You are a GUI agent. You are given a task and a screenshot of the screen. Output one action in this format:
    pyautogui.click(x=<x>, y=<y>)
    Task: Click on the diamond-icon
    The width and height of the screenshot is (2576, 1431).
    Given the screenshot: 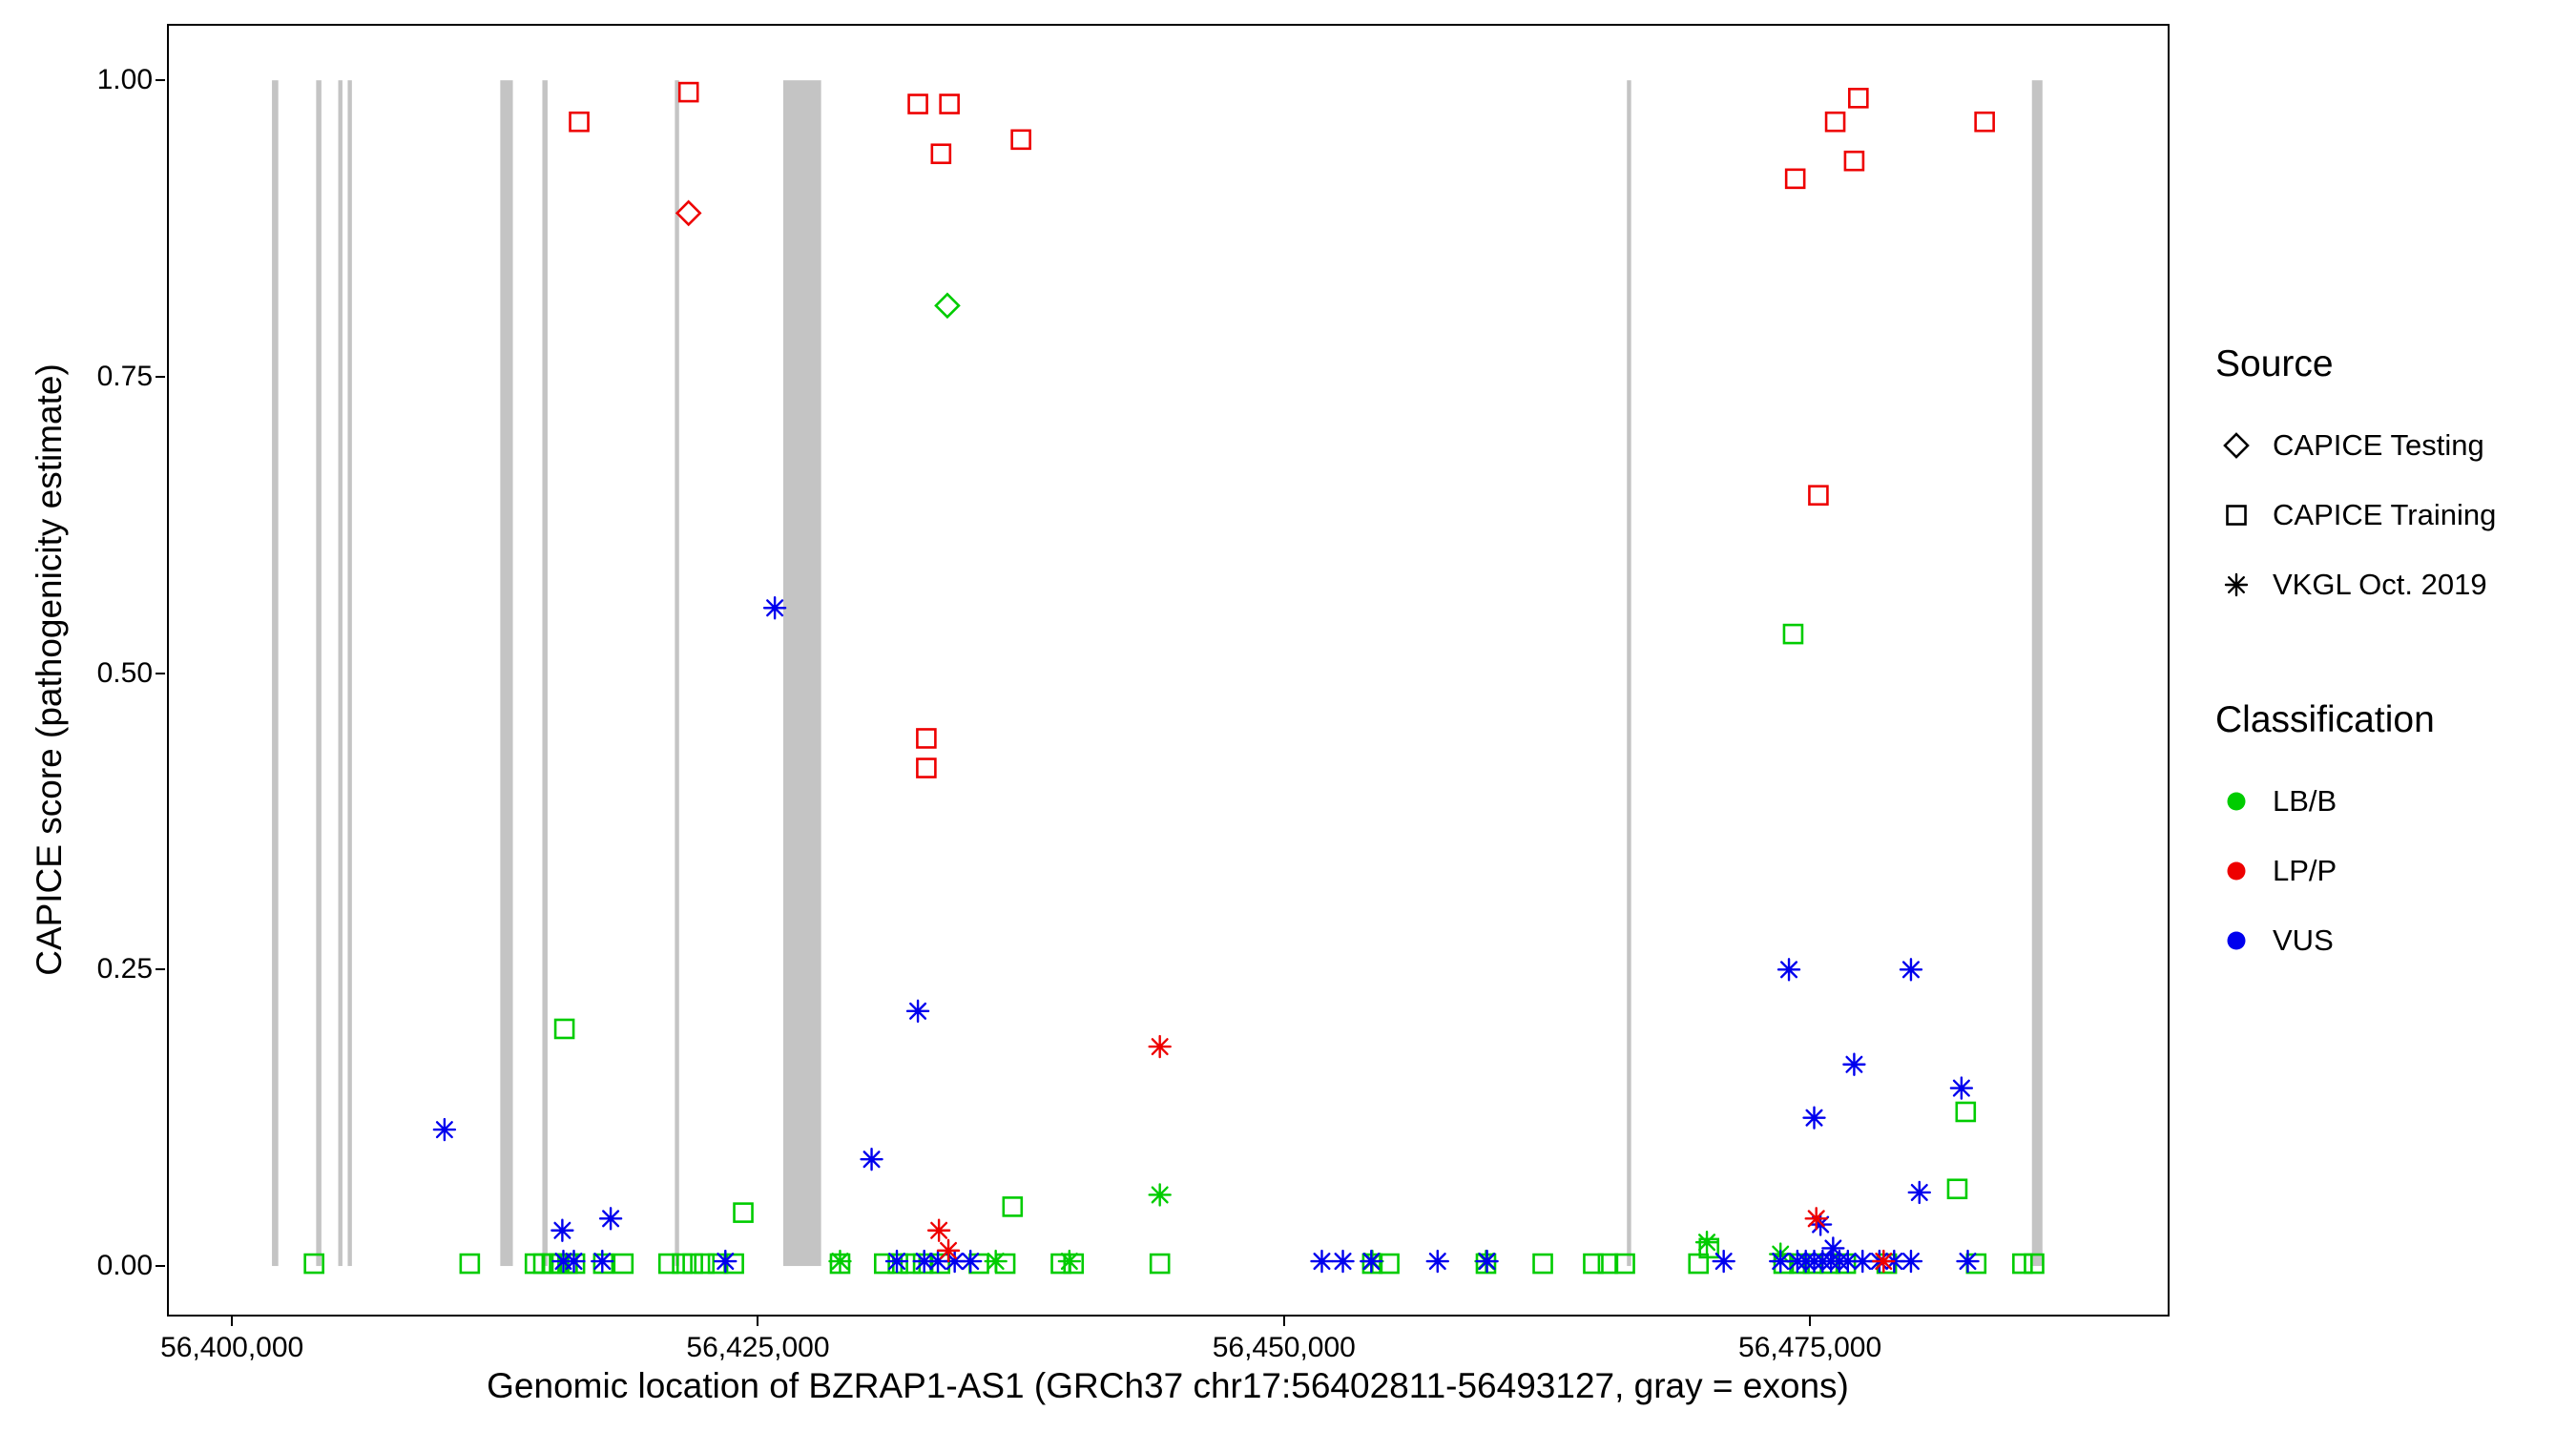 What is the action you would take?
    pyautogui.click(x=2236, y=445)
    